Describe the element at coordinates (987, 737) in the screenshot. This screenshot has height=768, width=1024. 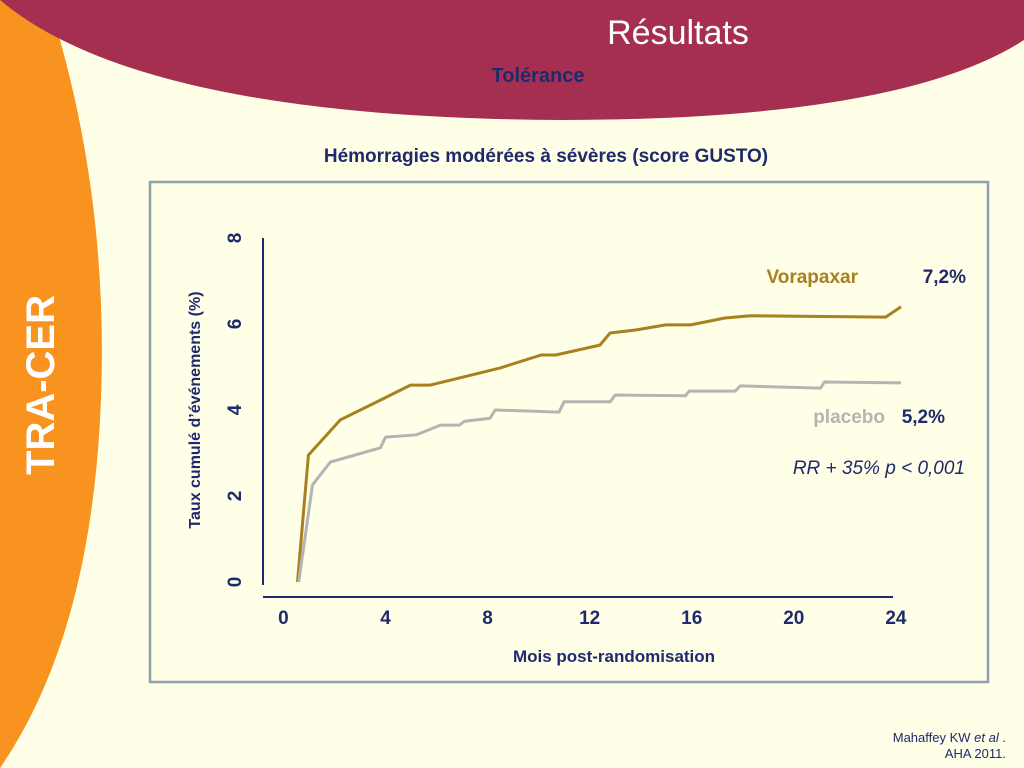
I see `source-etal: et al` at that location.